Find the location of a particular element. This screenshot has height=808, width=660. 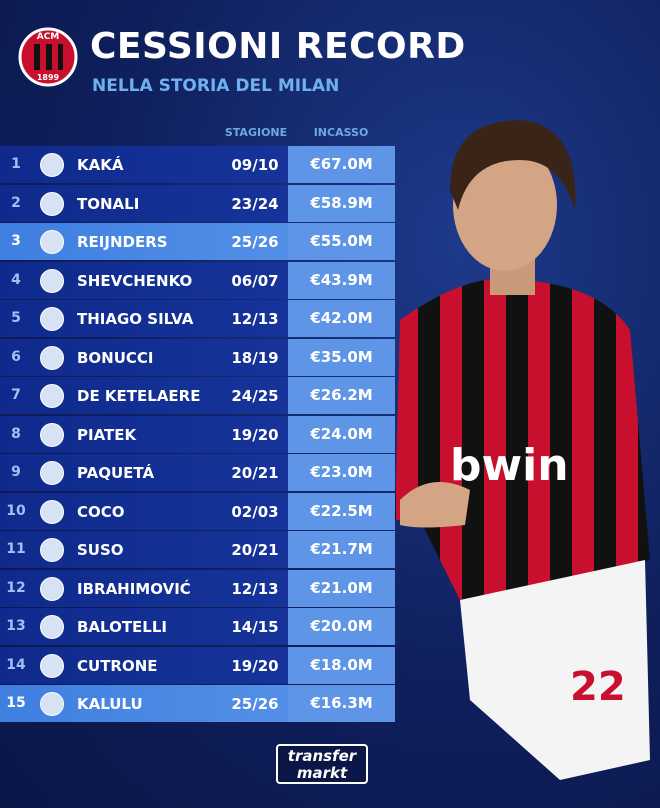

player-name: CUTRONE is located at coordinates (117, 665).